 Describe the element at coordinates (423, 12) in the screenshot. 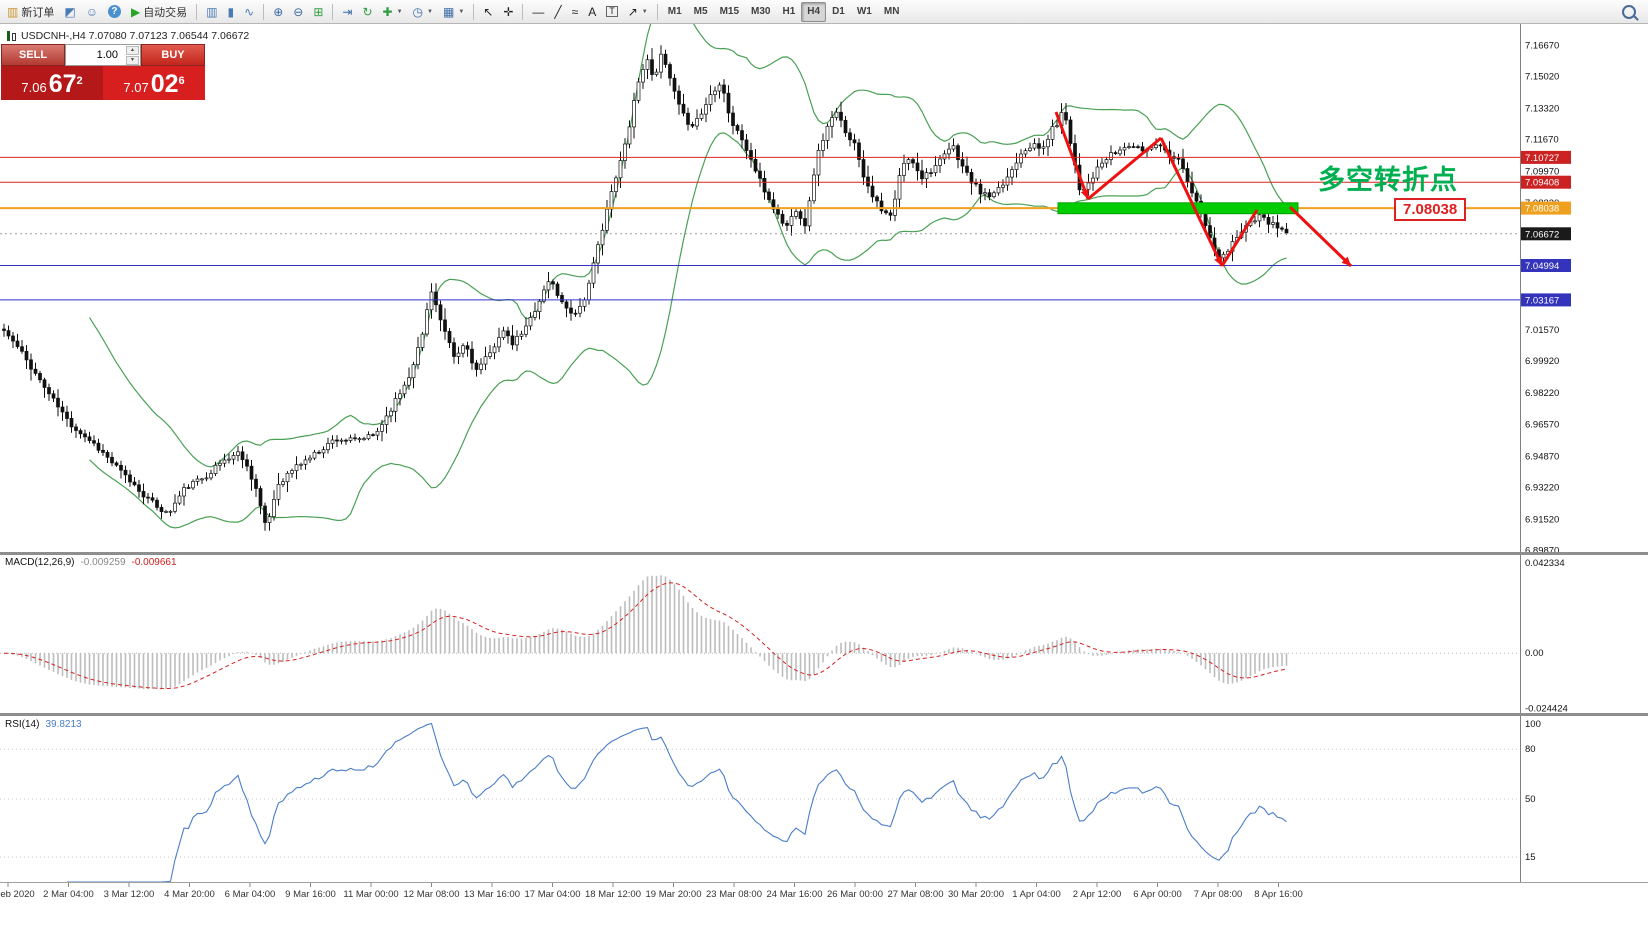

I see `periods-button: ◷ ▼` at that location.